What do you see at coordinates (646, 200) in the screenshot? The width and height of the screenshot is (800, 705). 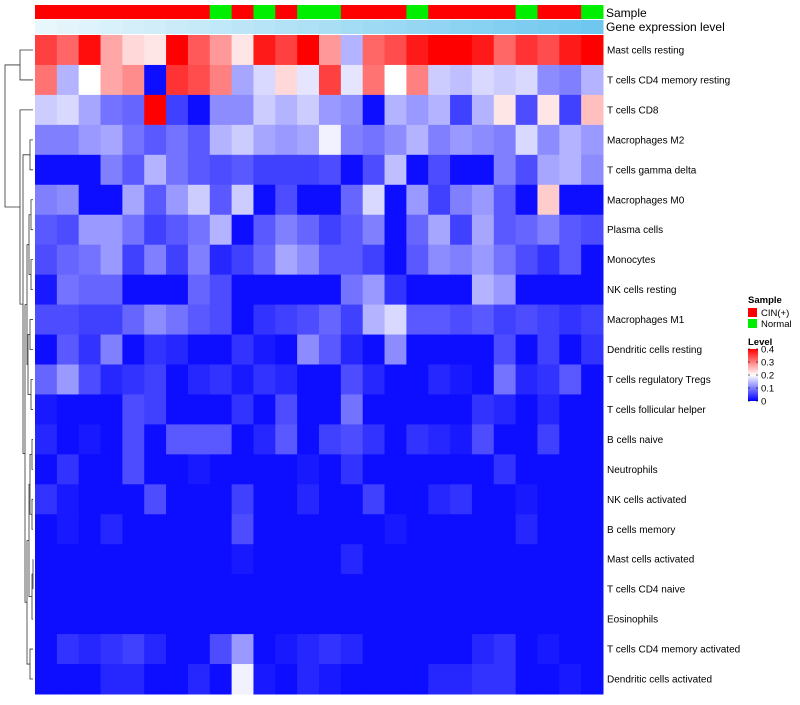 I see `row-label: Macrophages M0` at bounding box center [646, 200].